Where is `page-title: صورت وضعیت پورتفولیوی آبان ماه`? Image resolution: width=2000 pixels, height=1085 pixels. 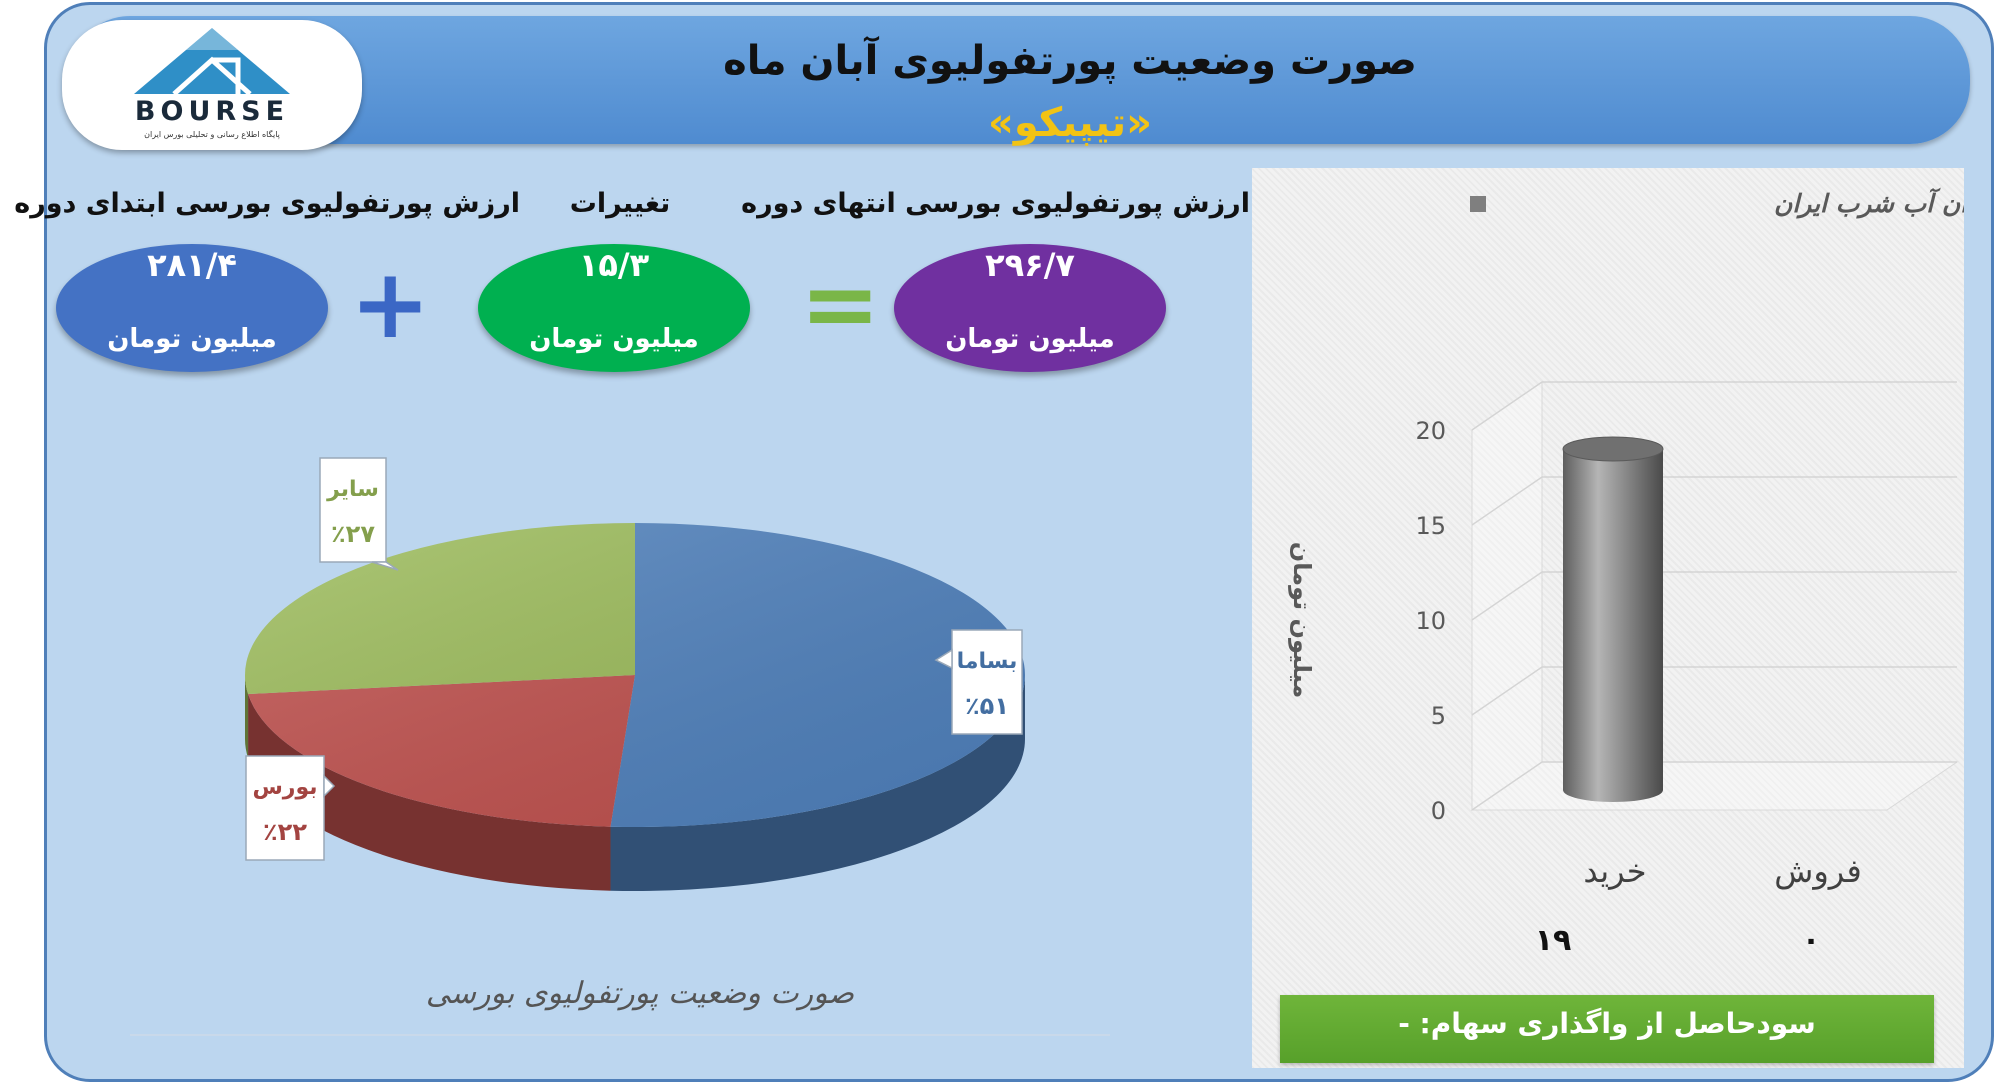
page-title: صورت وضعیت پورتفولیوی آبان ماه is located at coordinates (1070, 61).